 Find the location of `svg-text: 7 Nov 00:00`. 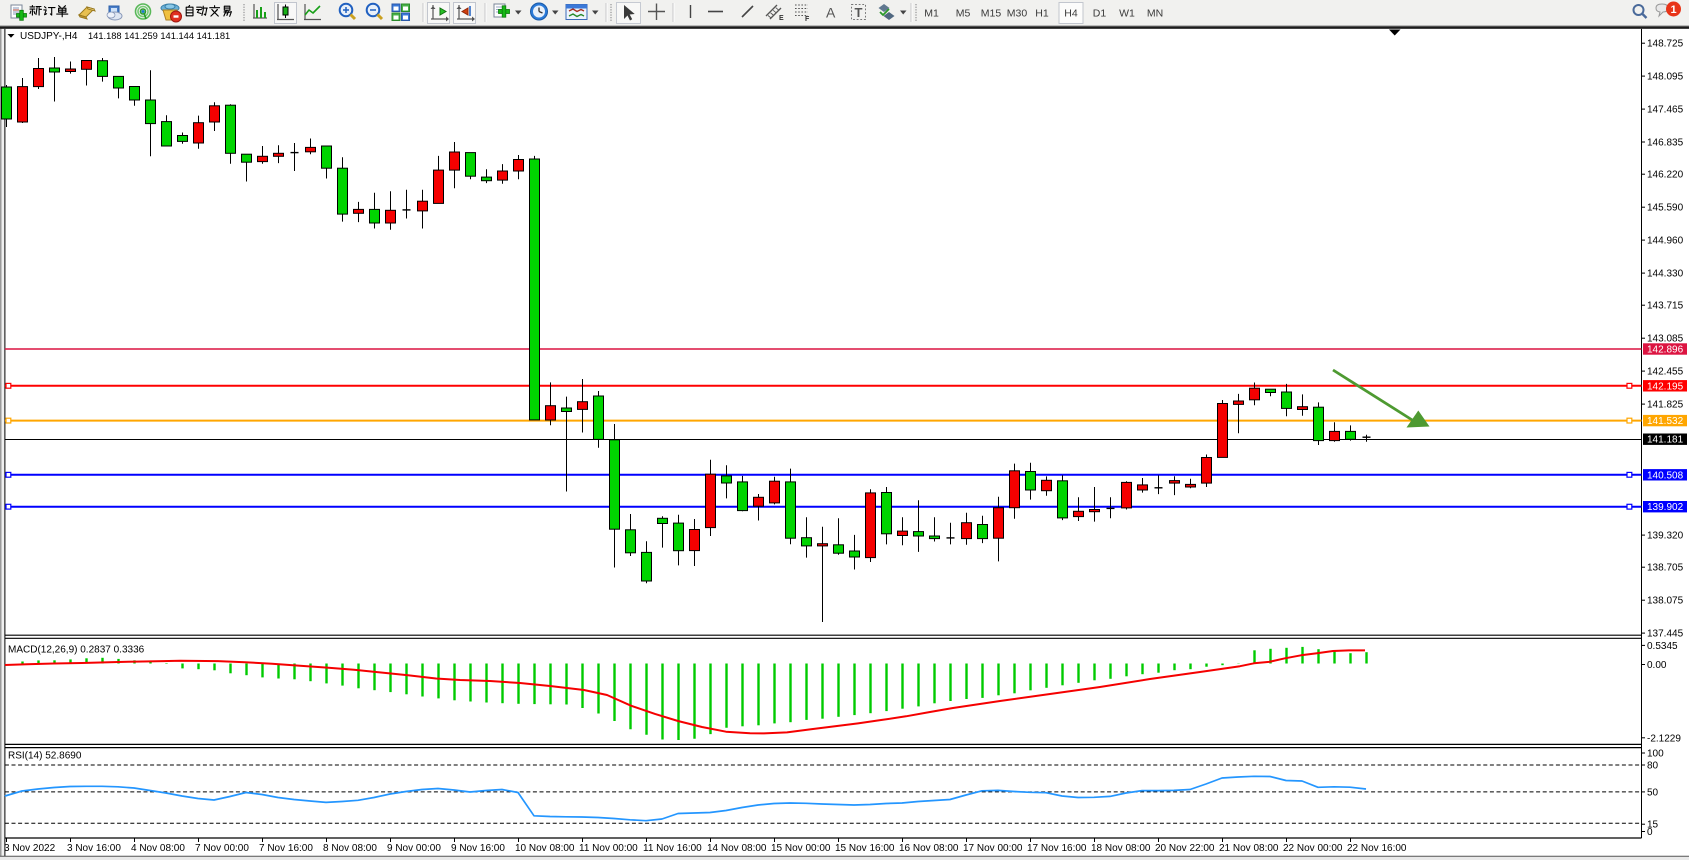

svg-text: 7 Nov 00:00 is located at coordinates (222, 848).